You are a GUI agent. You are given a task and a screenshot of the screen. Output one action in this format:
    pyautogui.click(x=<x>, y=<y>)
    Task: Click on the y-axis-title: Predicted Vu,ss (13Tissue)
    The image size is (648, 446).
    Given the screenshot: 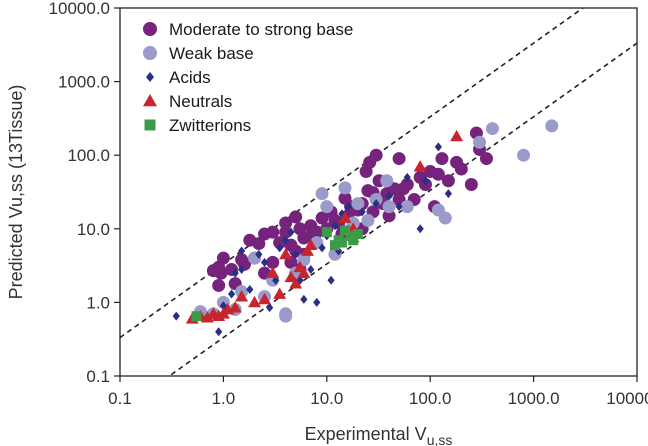 What is the action you would take?
    pyautogui.click(x=16, y=192)
    